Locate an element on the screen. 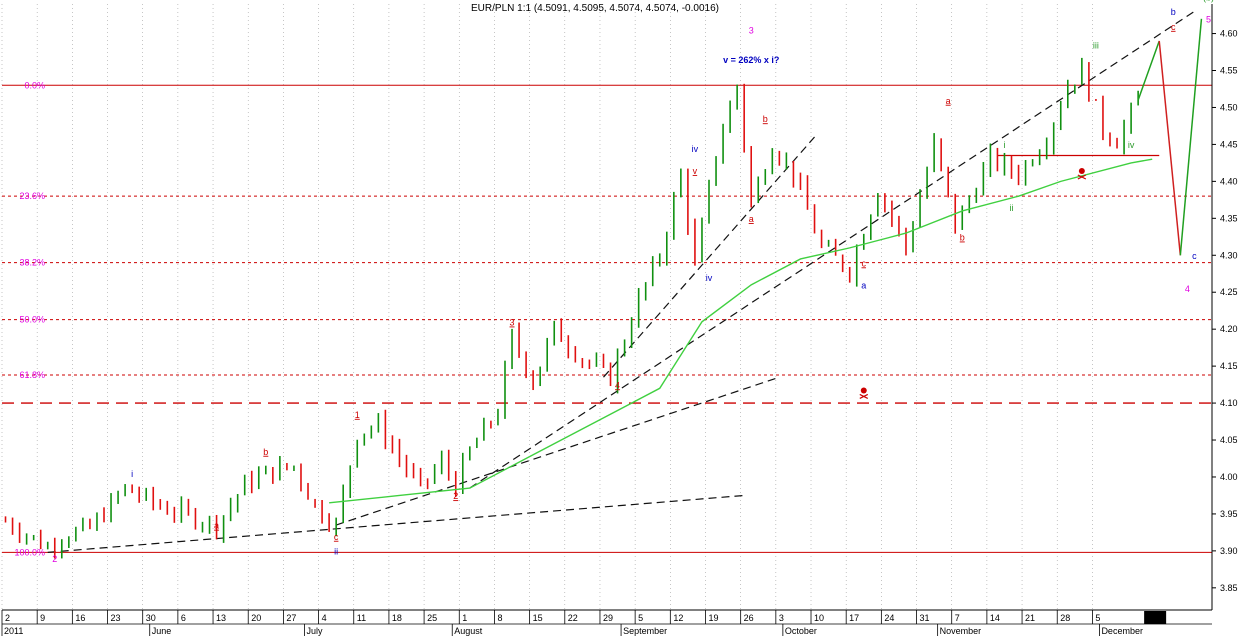  fib-level-label: 50.0% is located at coordinates (32, 320).